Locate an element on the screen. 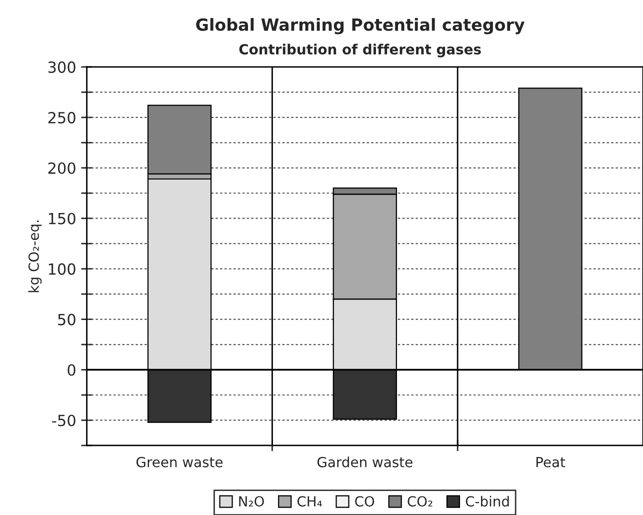  x-tick-label: Peat is located at coordinates (551, 462).